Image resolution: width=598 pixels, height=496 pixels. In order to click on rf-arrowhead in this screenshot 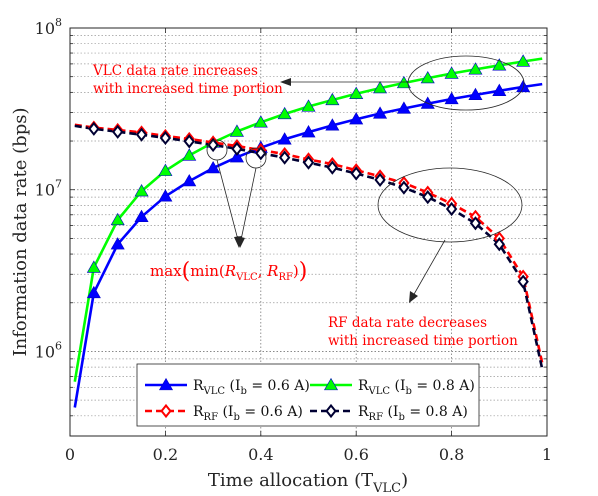, I will do `click(413, 297)`.